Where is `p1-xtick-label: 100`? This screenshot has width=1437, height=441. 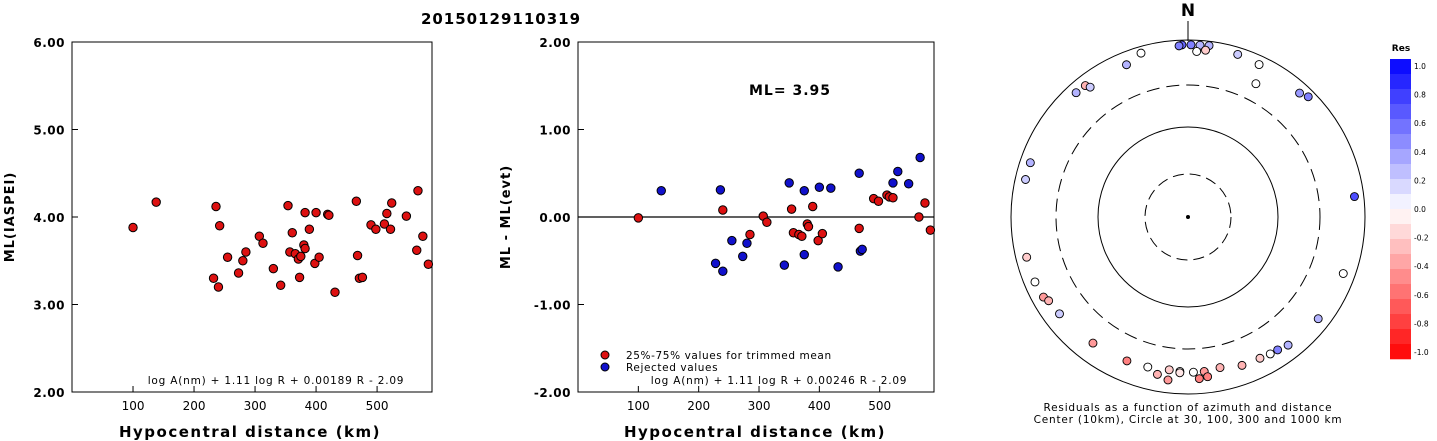 p1-xtick-label: 100 is located at coordinates (133, 406).